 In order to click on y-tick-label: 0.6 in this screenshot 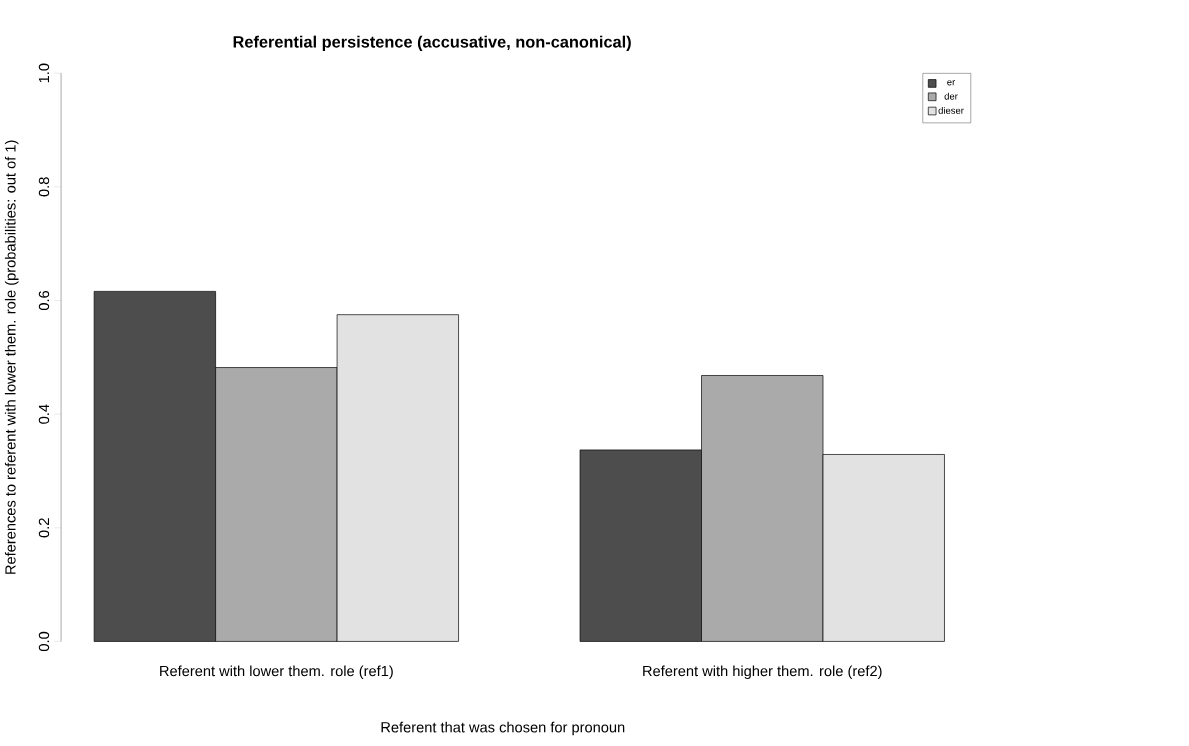, I will do `click(44, 300)`.